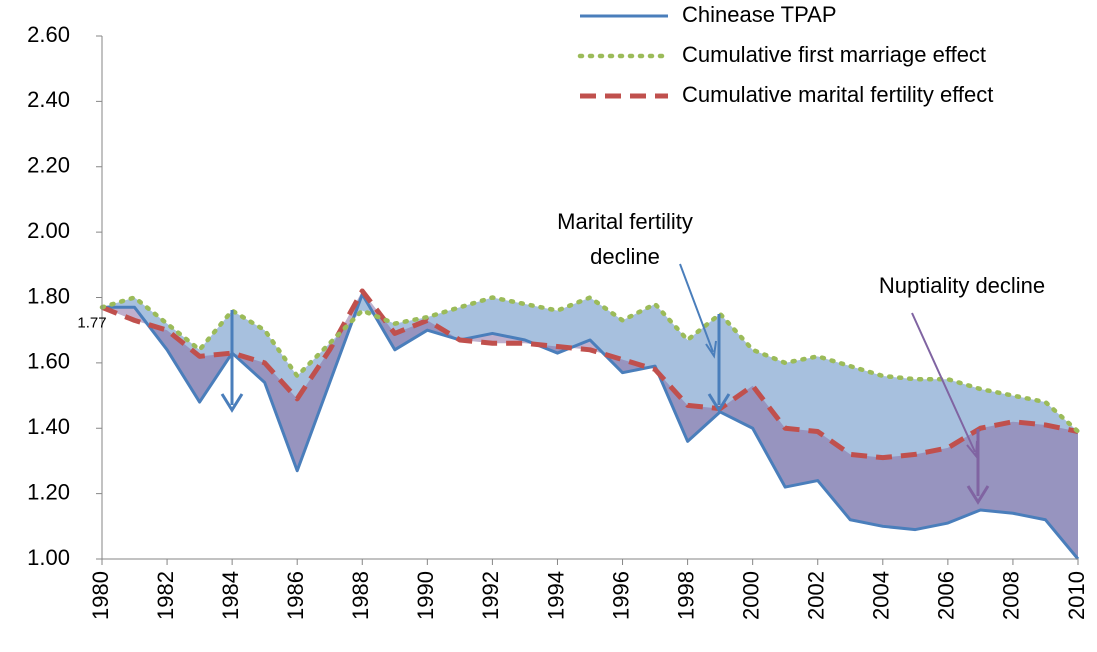 The image size is (1097, 652). What do you see at coordinates (230, 595) in the screenshot?
I see `x-tick-label: 1984` at bounding box center [230, 595].